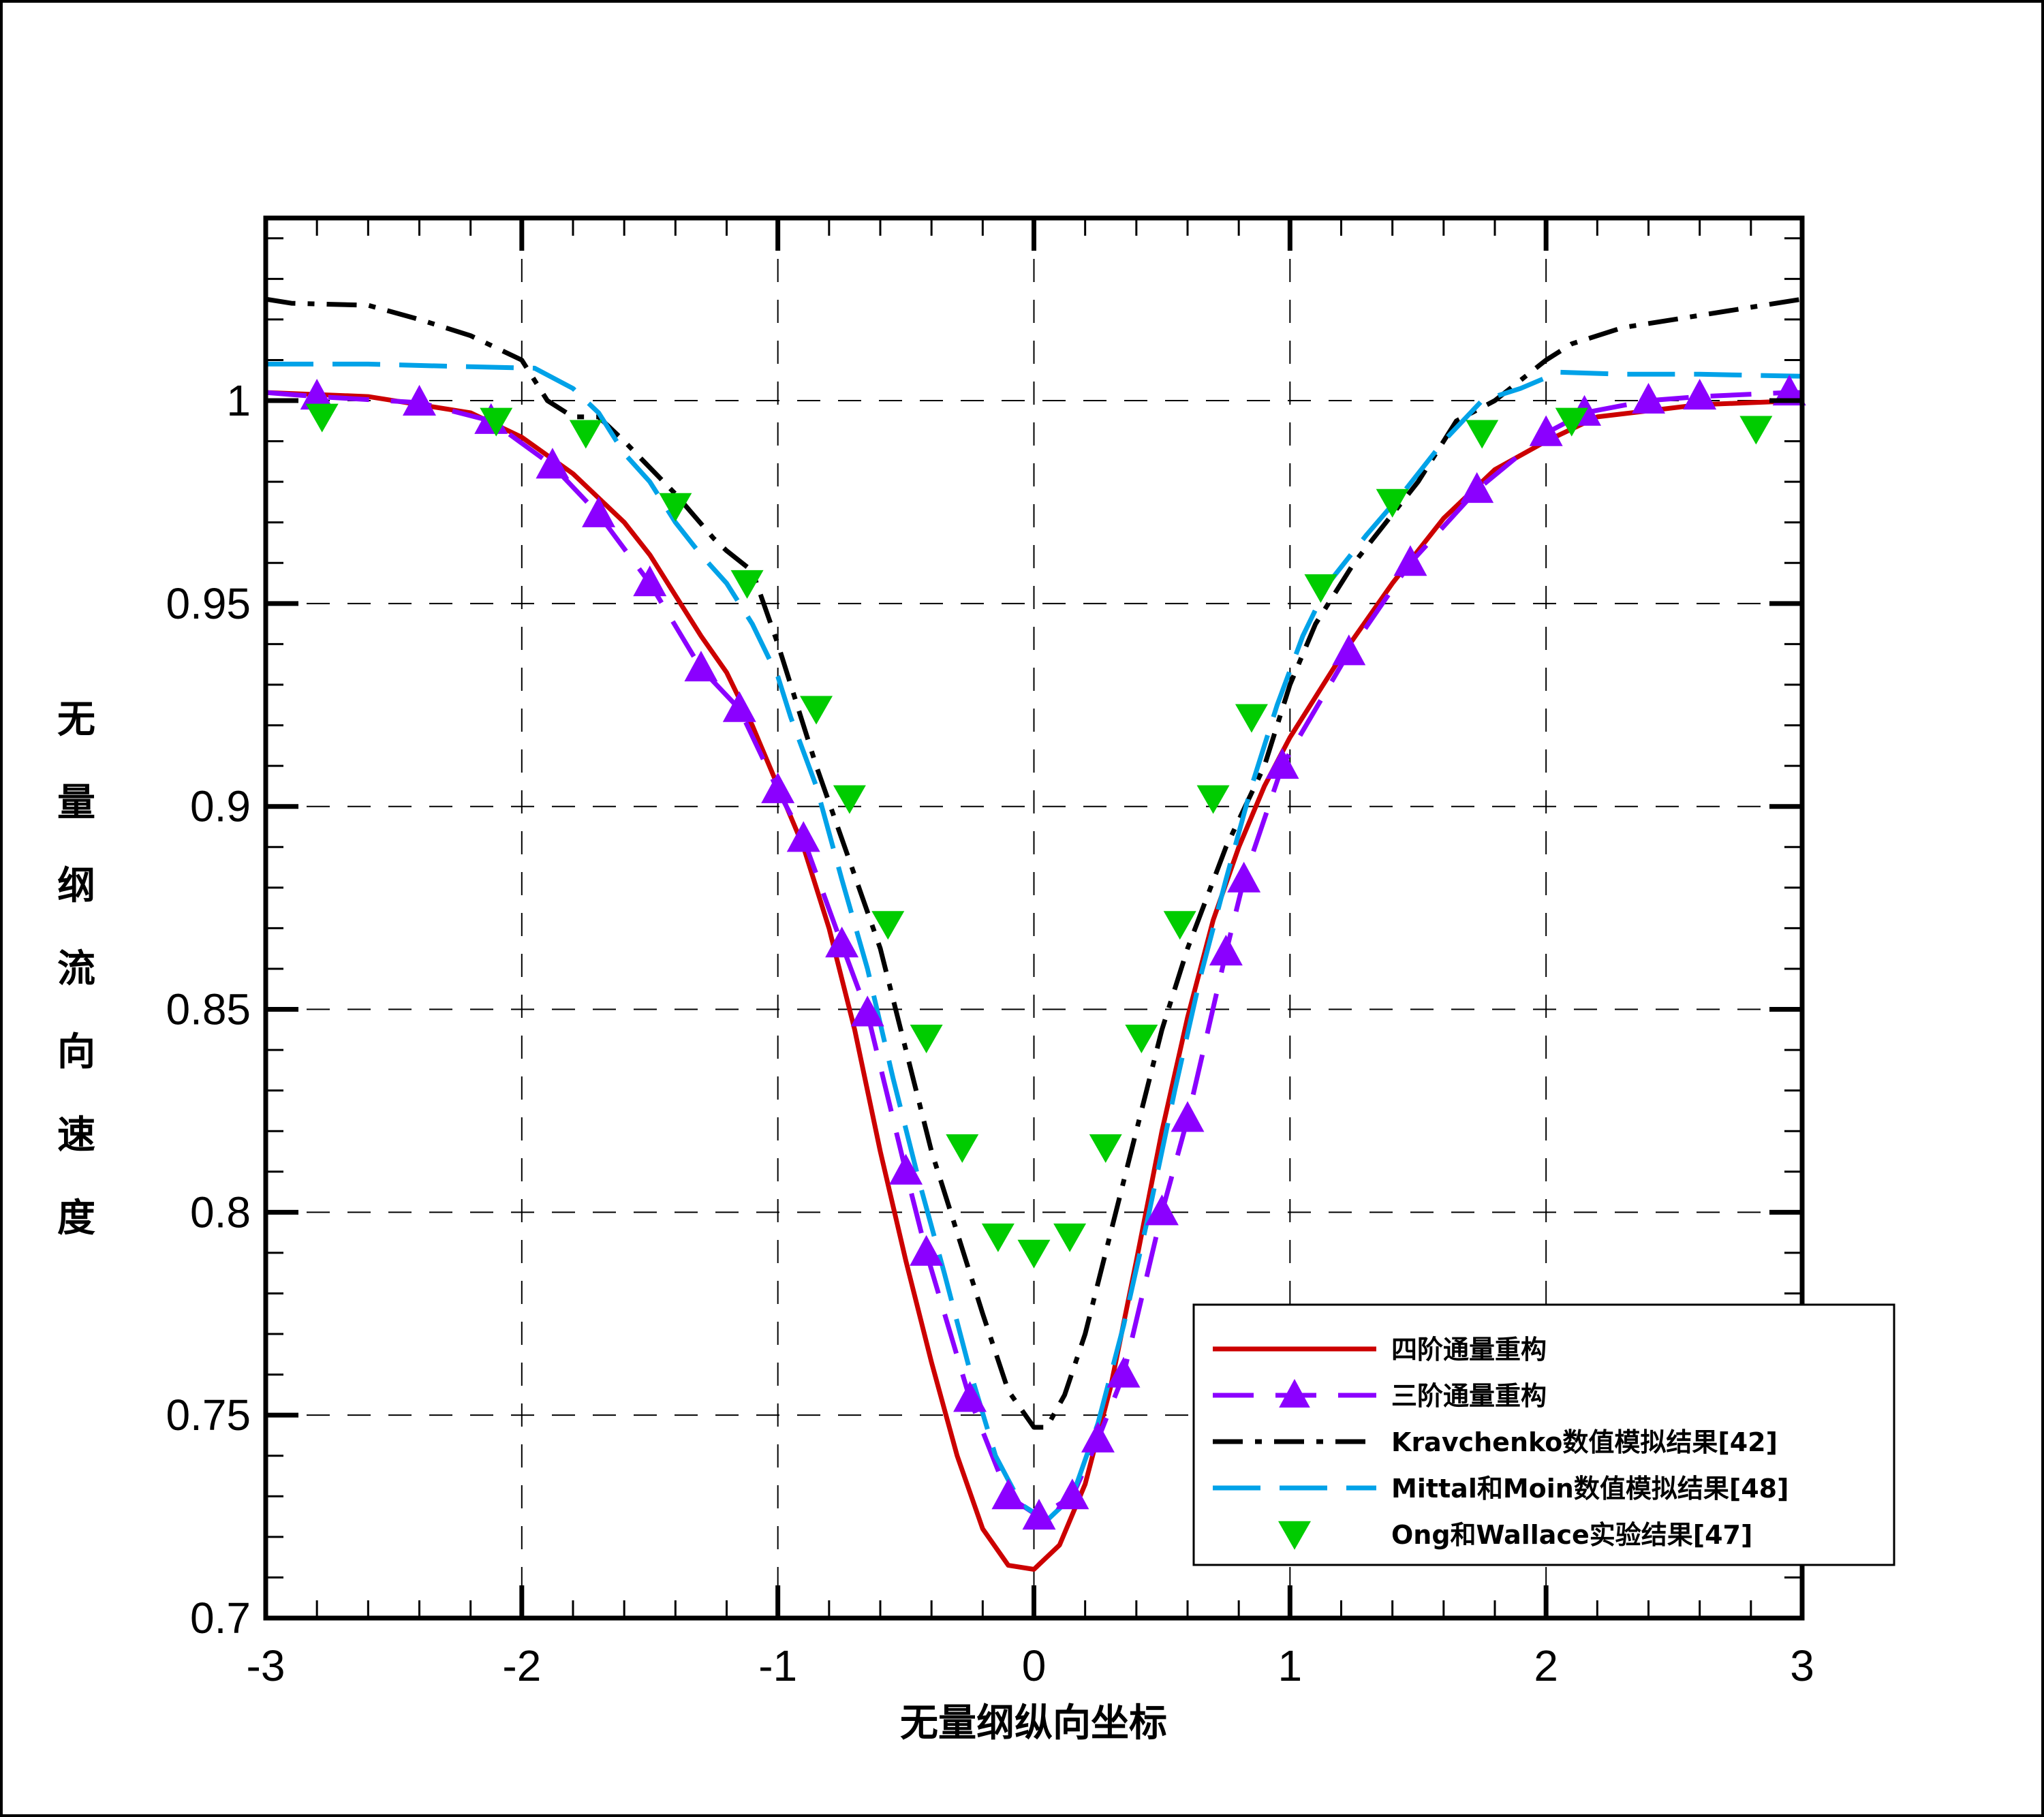  I want to click on x-tick-label: 2, so click(1546, 1665).